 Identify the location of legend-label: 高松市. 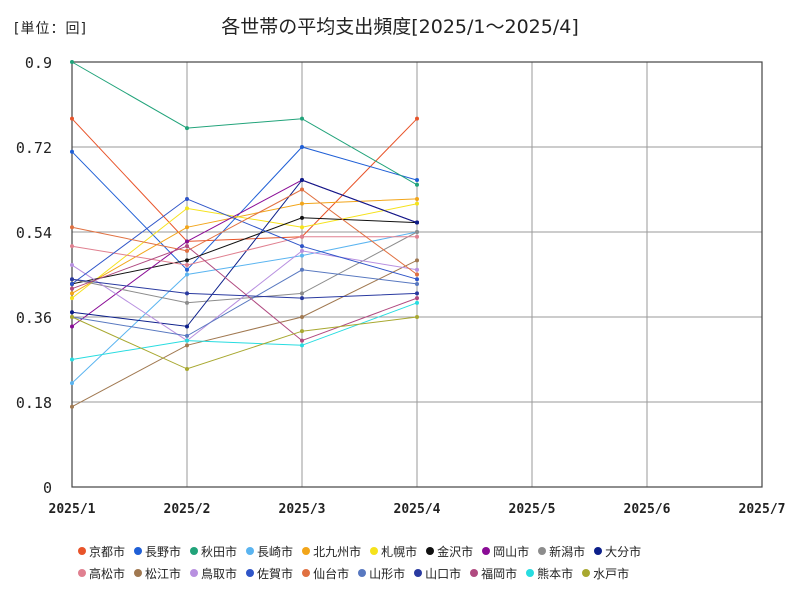
(107, 573).